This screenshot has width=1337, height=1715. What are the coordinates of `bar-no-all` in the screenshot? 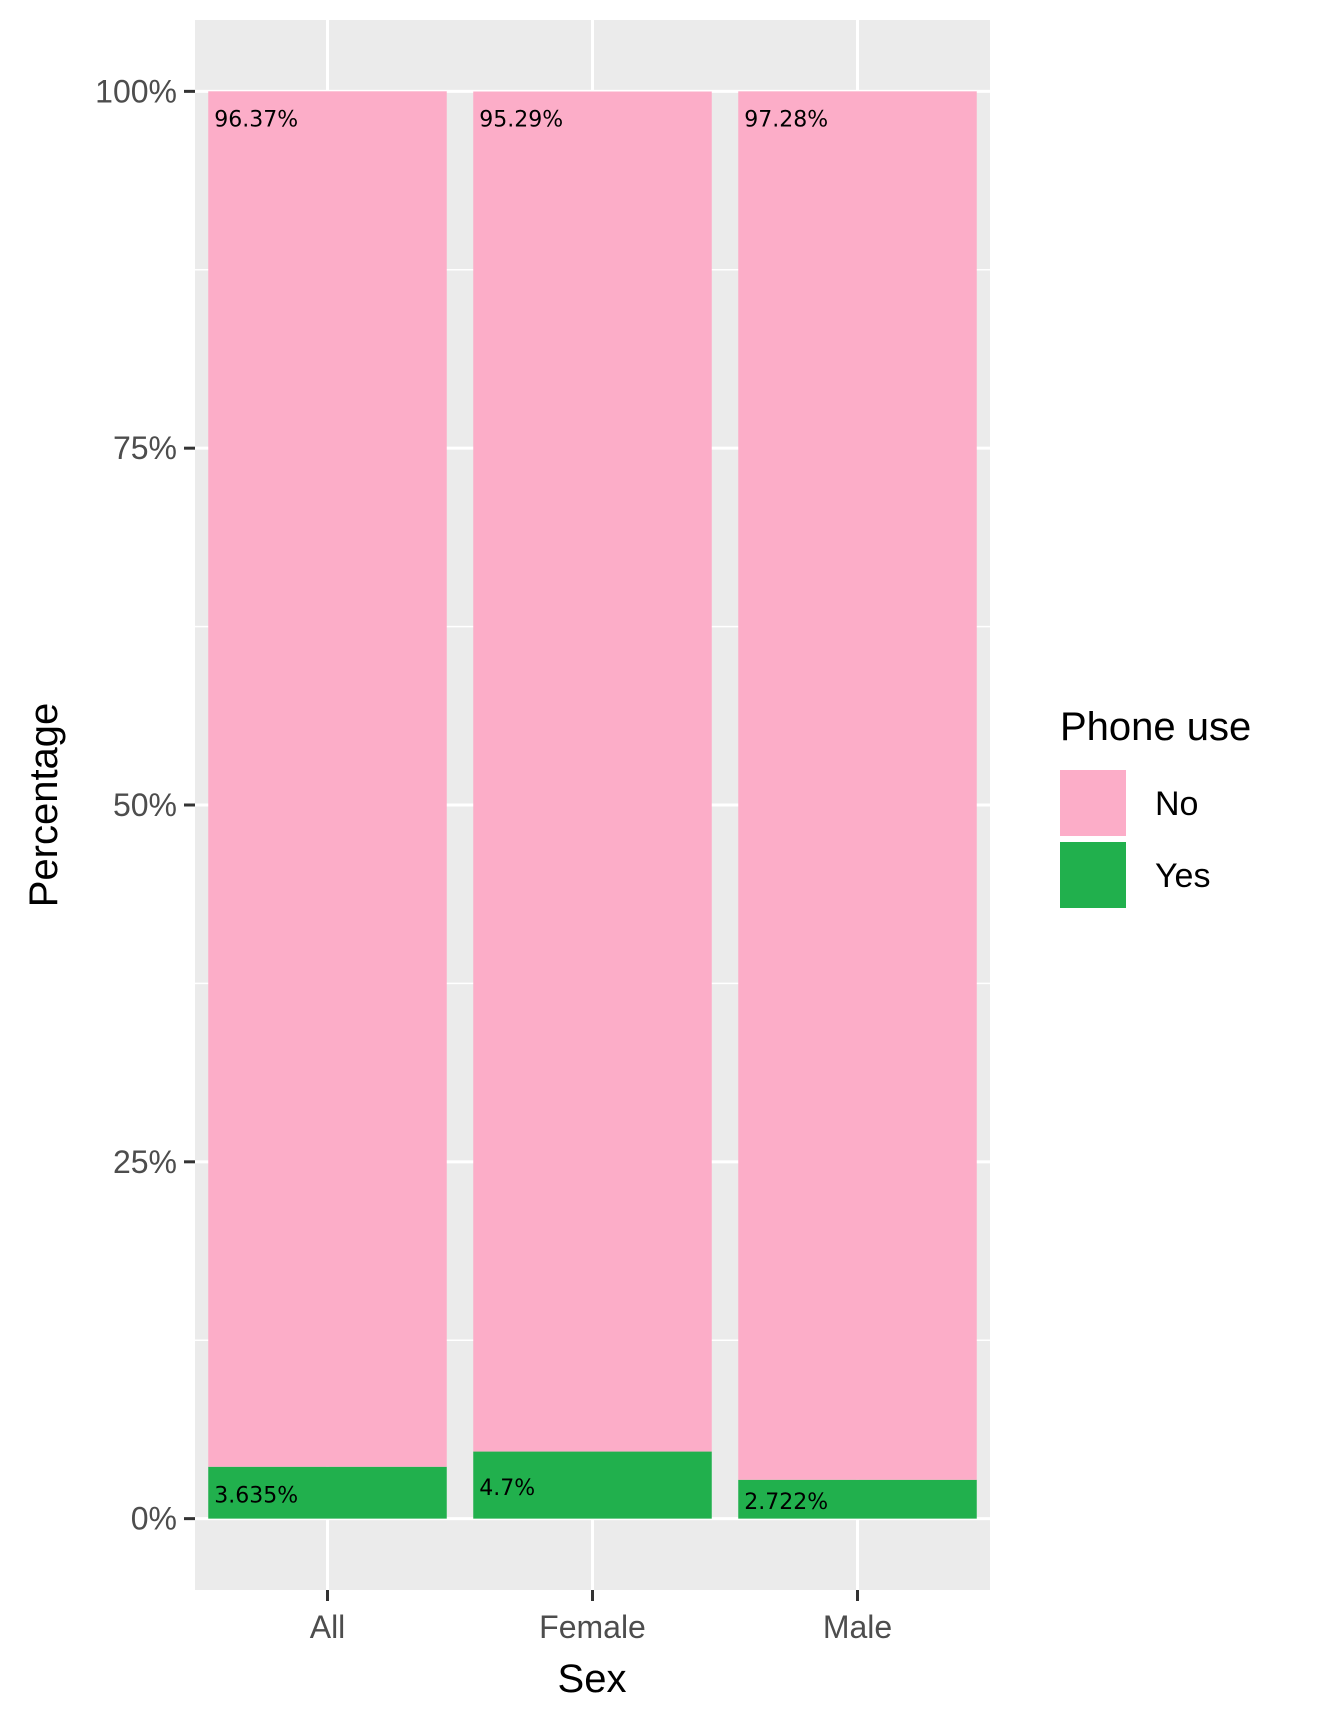 It's located at (327, 779).